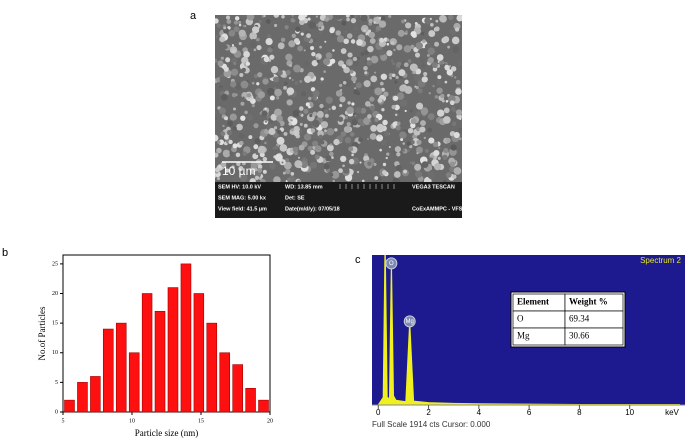  I want to click on footer: Full Scale 1914 cts Cursor: 0.000, so click(431, 424).